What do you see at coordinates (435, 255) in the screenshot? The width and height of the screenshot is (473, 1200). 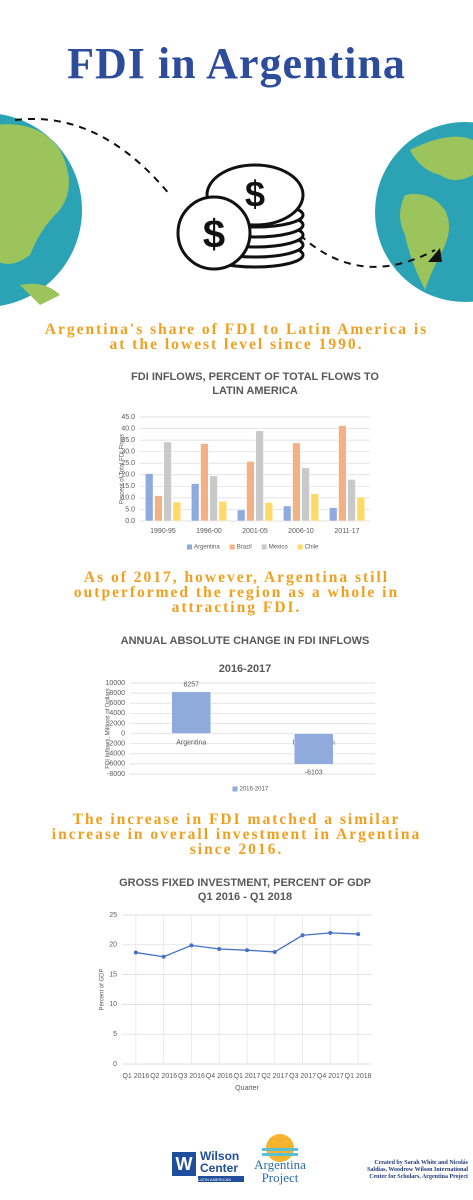 I see `arrow-head` at bounding box center [435, 255].